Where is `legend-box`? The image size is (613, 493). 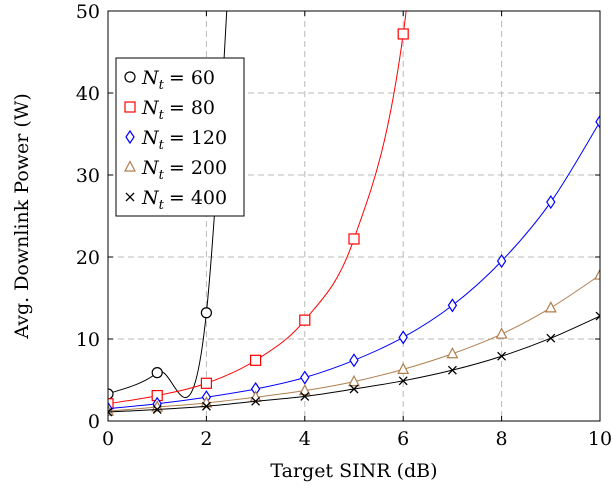
legend-box is located at coordinates (180, 137).